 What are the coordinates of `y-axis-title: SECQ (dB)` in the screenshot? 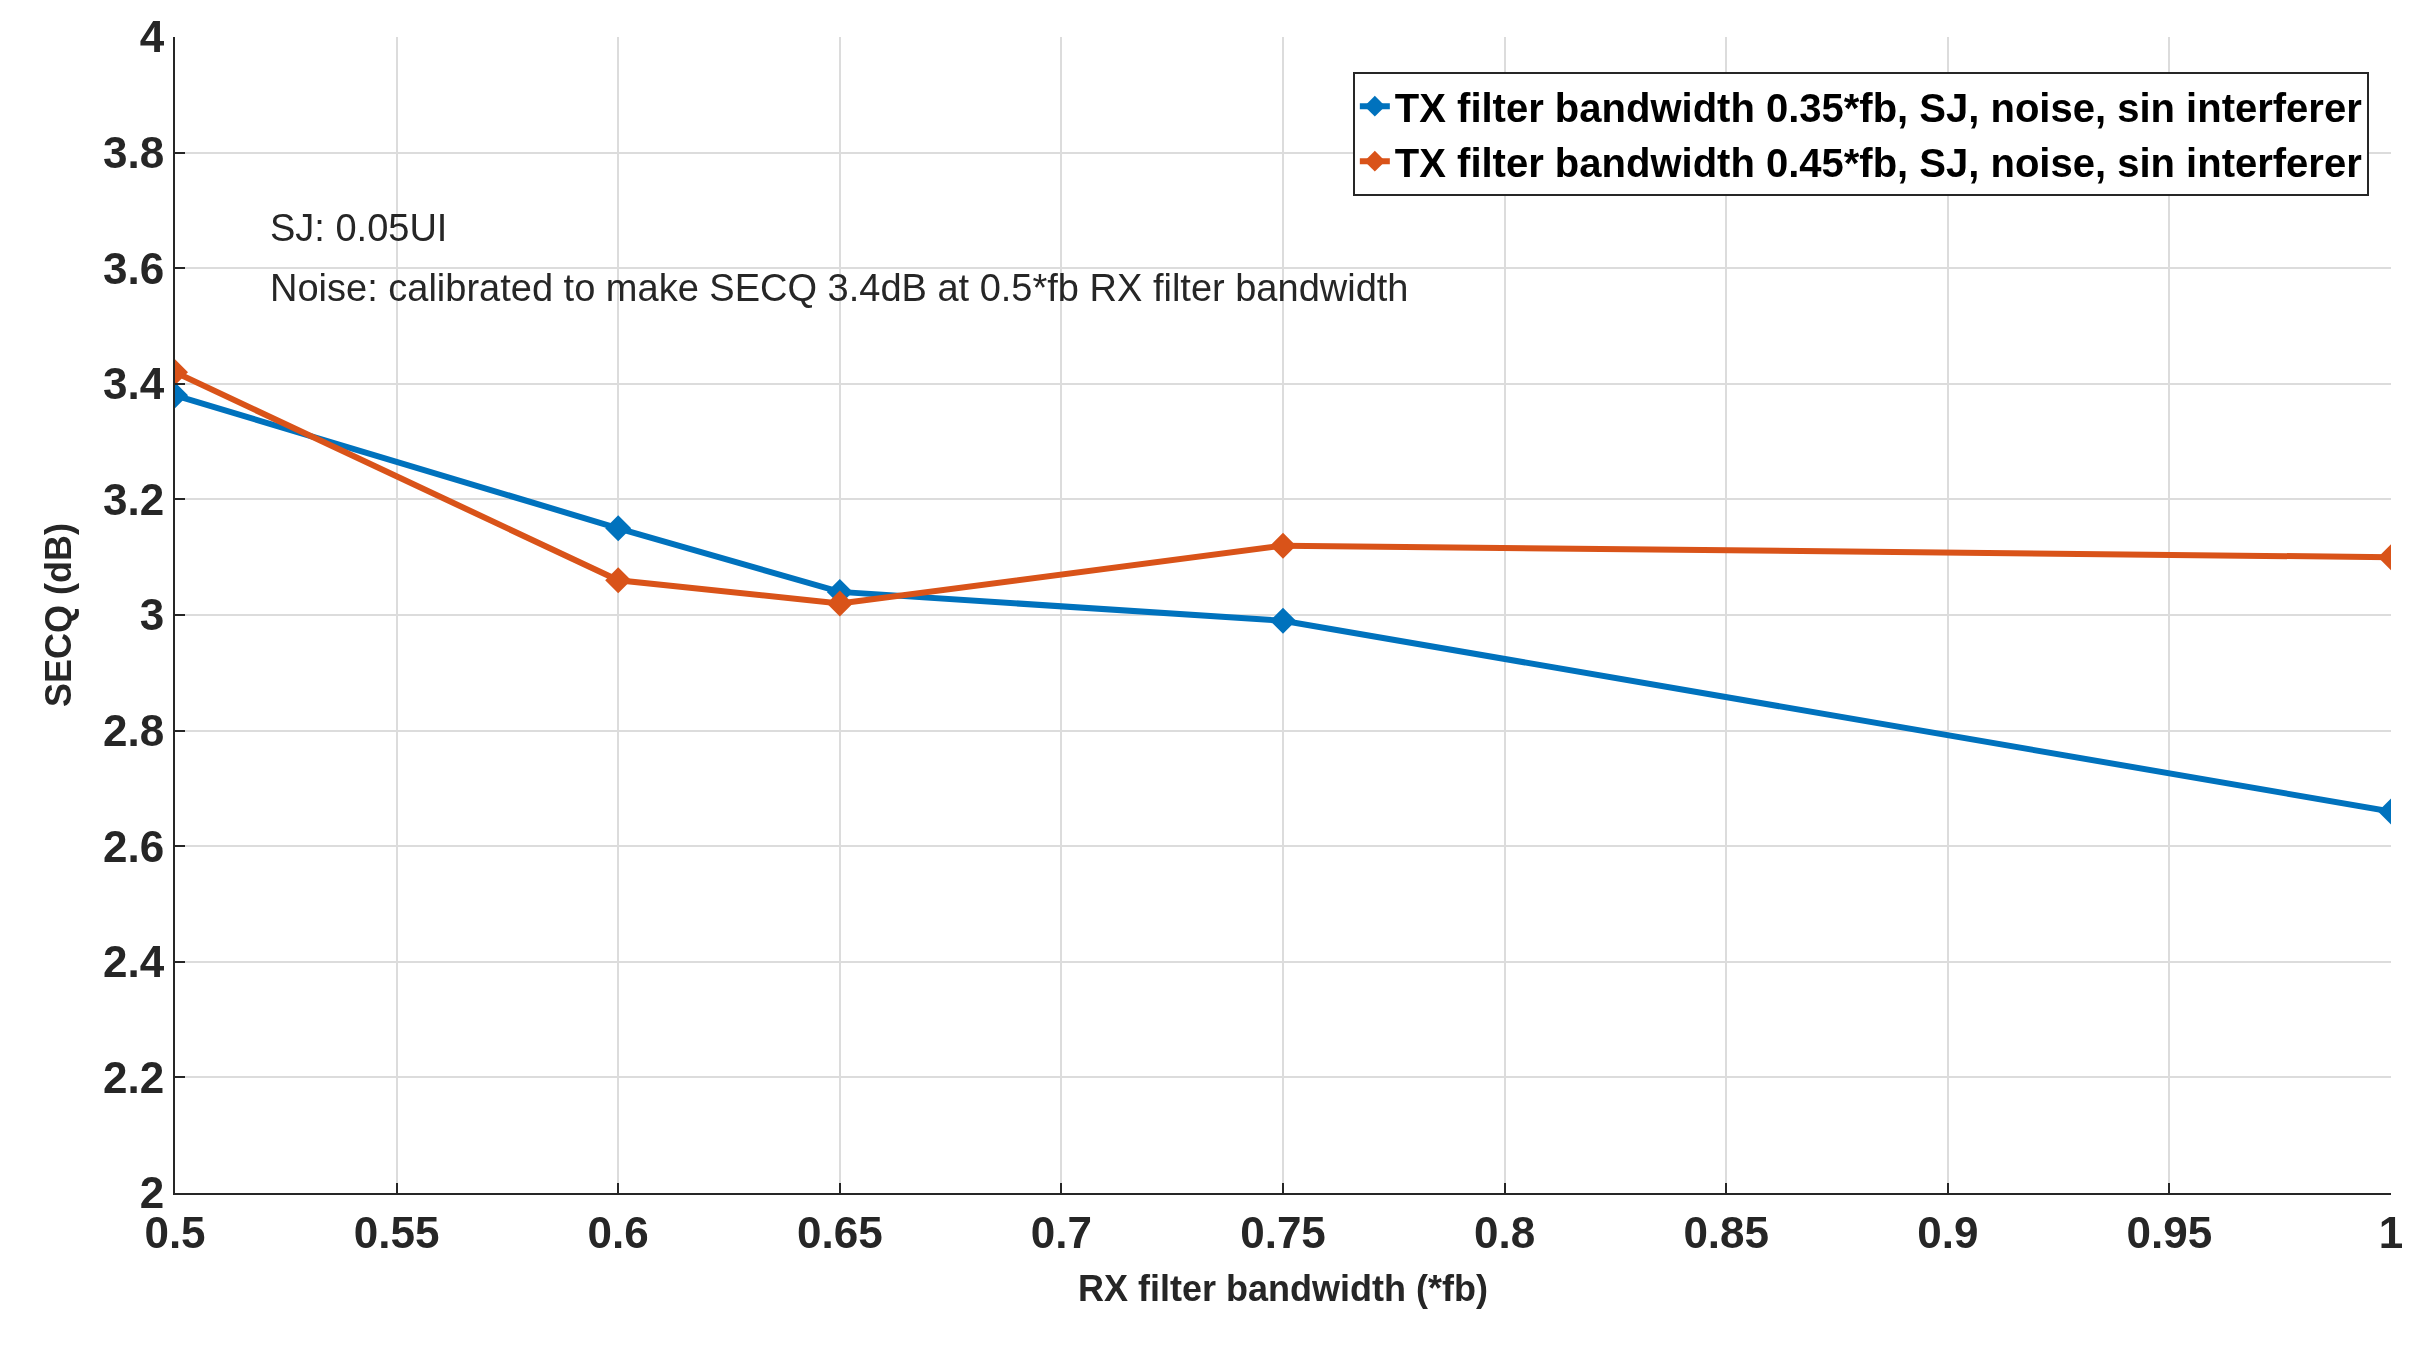 It's located at (59, 615).